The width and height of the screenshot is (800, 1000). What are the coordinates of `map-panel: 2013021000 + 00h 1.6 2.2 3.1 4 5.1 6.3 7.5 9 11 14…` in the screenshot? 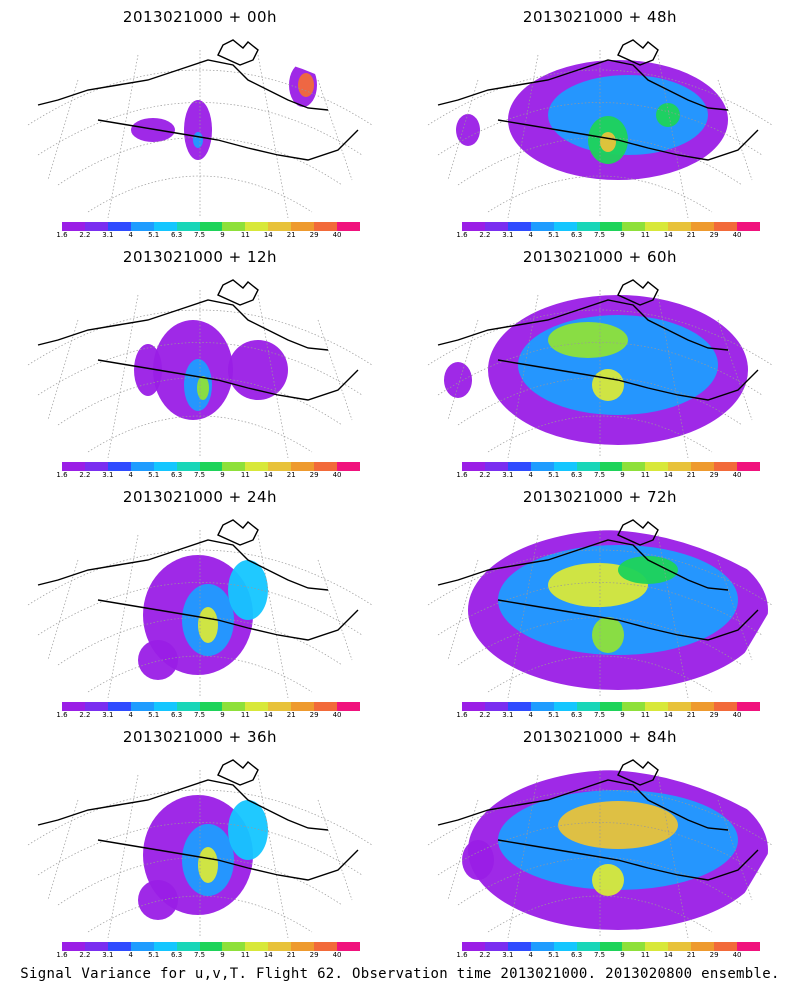 It's located at (200, 120).